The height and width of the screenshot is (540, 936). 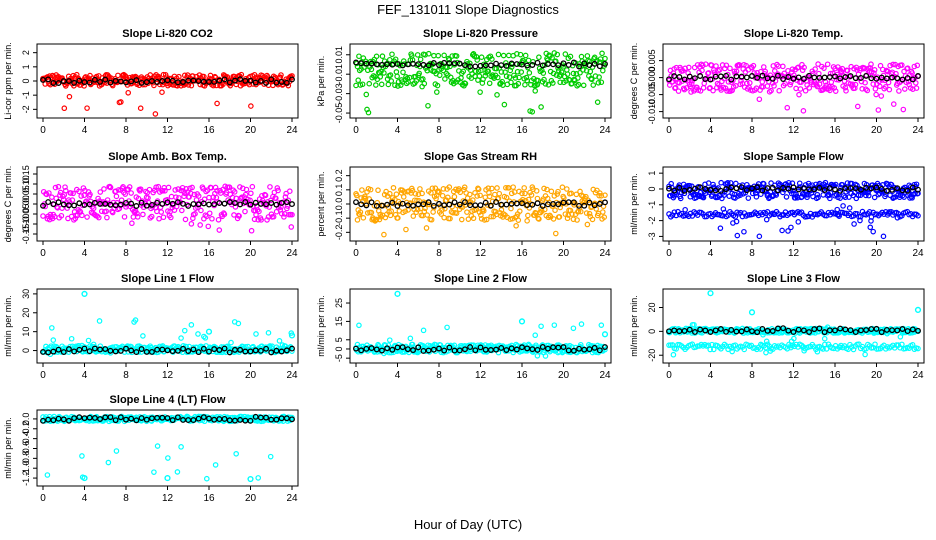 I want to click on x-tick-label: 24, so click(x=918, y=253).